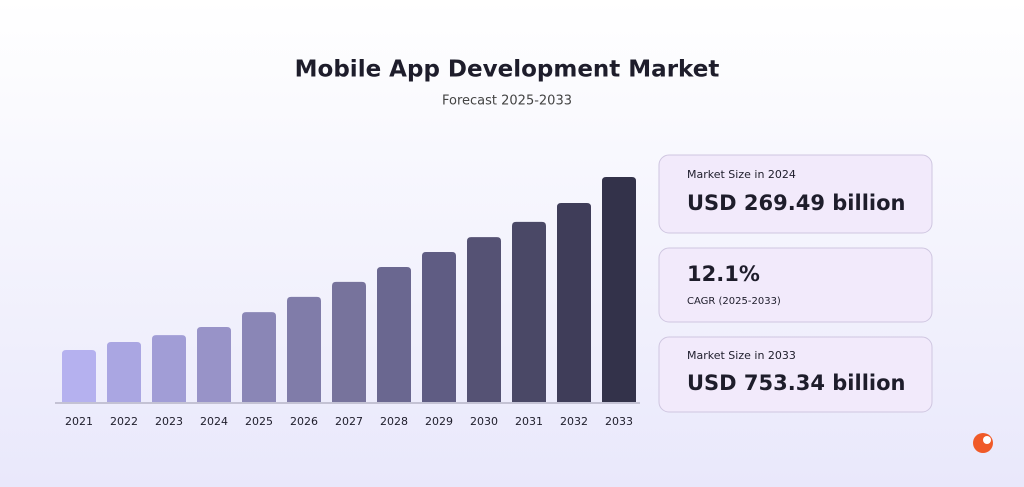 The height and width of the screenshot is (487, 1024). What do you see at coordinates (741, 355) in the screenshot?
I see `card-label: Market Size in 2033` at bounding box center [741, 355].